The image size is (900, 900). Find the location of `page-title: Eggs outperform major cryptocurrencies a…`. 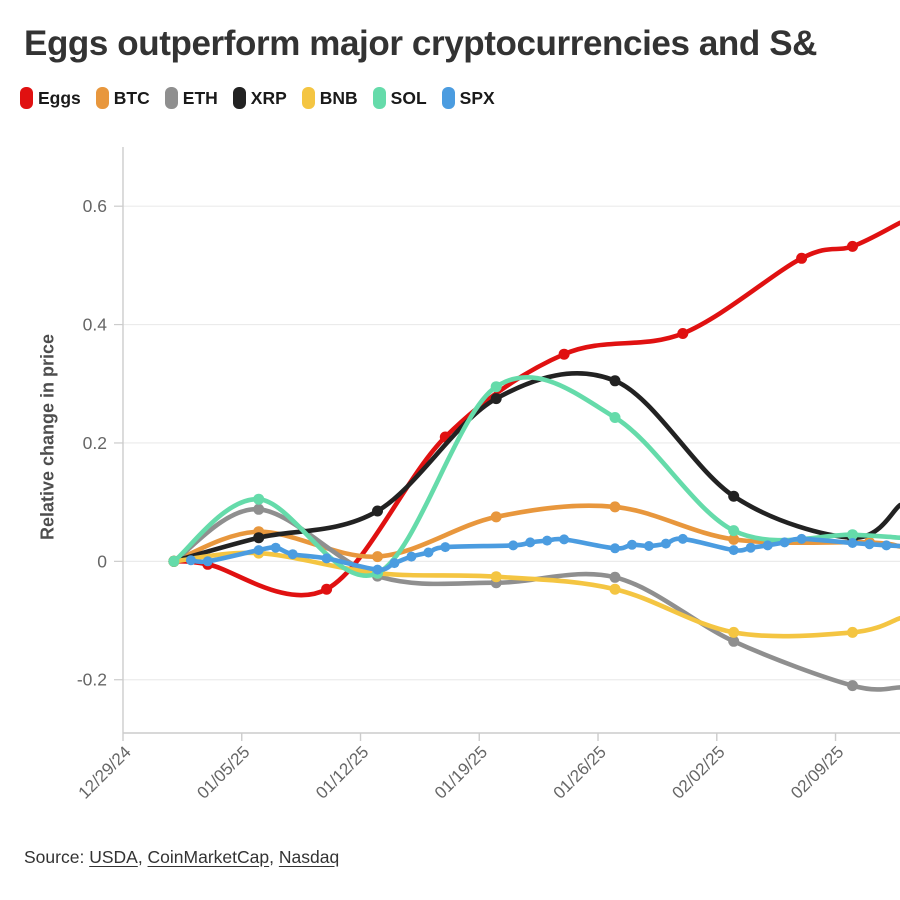

page-title: Eggs outperform major cryptocurrencies a… is located at coordinates (421, 43).